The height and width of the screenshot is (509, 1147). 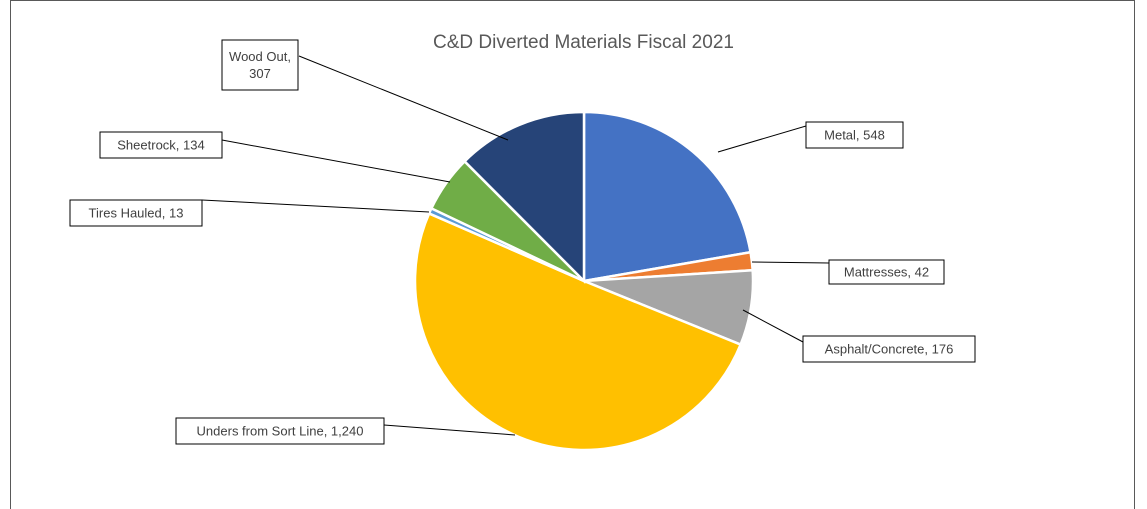 I want to click on data-label-wood-out: 307, so click(x=260, y=73).